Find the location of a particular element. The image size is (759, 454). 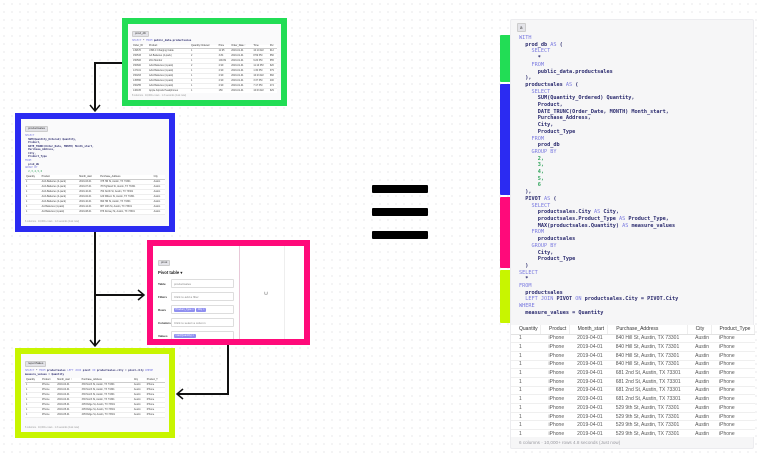

field-input: Click to add a filter is located at coordinates (202, 296).